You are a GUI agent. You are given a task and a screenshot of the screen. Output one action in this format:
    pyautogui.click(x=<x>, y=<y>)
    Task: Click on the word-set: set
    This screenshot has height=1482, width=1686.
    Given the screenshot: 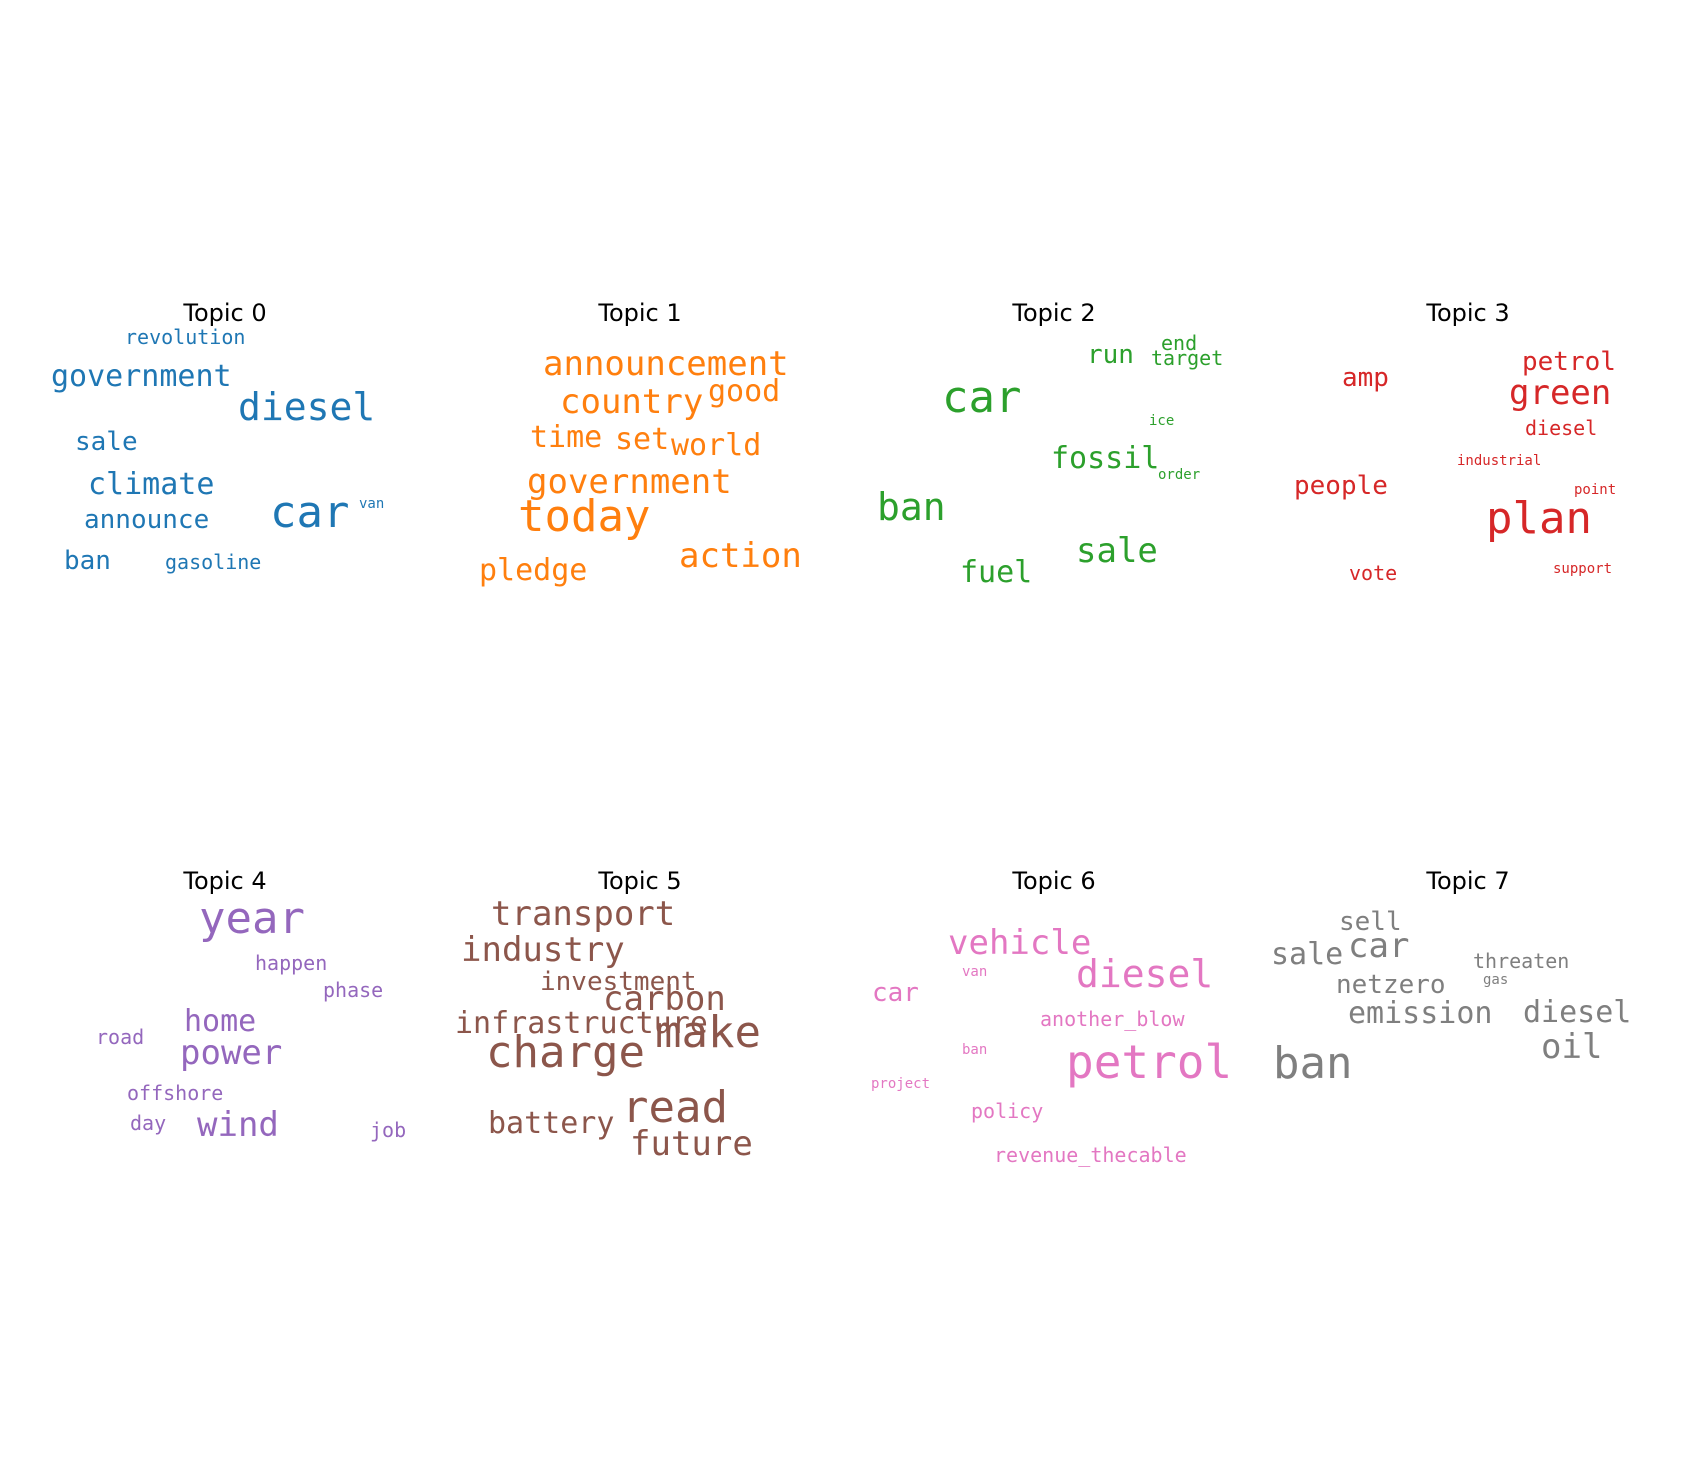 What is the action you would take?
    pyautogui.click(x=642, y=439)
    